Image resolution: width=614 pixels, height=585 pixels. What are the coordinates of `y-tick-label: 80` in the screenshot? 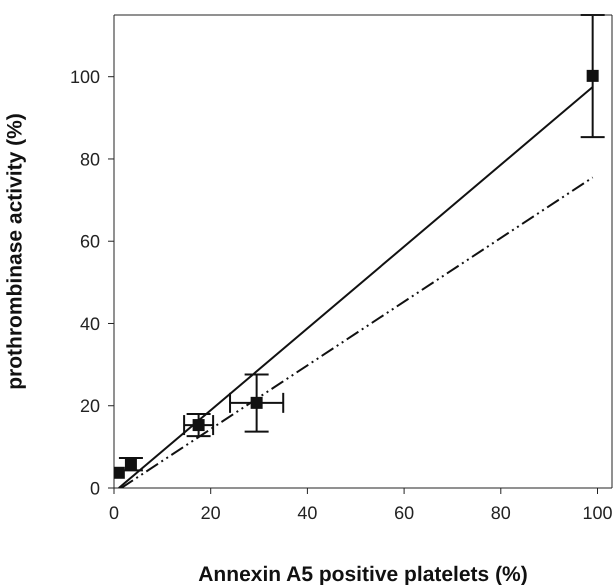 It's located at (90, 159).